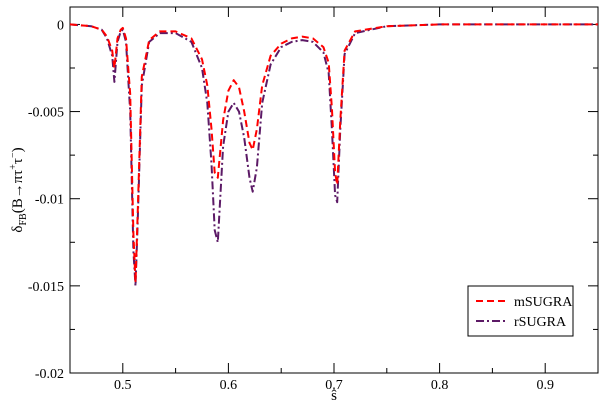  What do you see at coordinates (18, 229) in the screenshot?
I see `y-axis-label-delta: δ` at bounding box center [18, 229].